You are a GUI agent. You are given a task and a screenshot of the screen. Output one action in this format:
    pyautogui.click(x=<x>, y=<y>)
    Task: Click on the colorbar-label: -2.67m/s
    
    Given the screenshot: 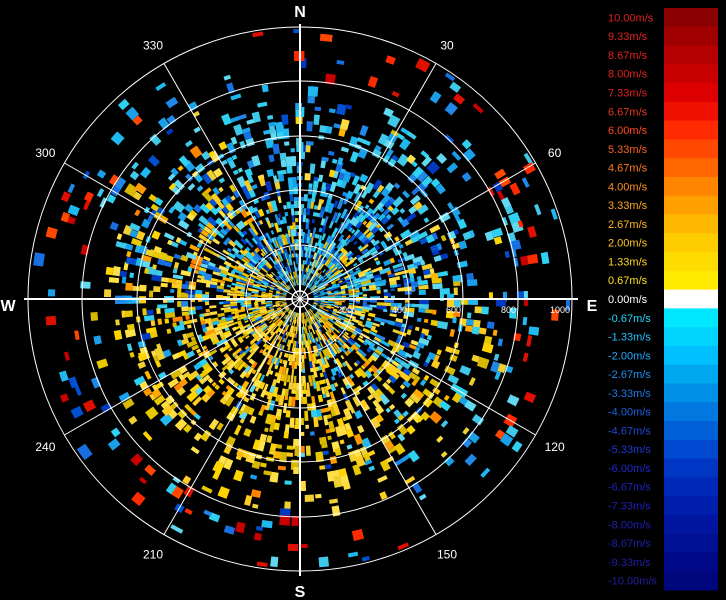 What is the action you would take?
    pyautogui.click(x=629, y=375)
    